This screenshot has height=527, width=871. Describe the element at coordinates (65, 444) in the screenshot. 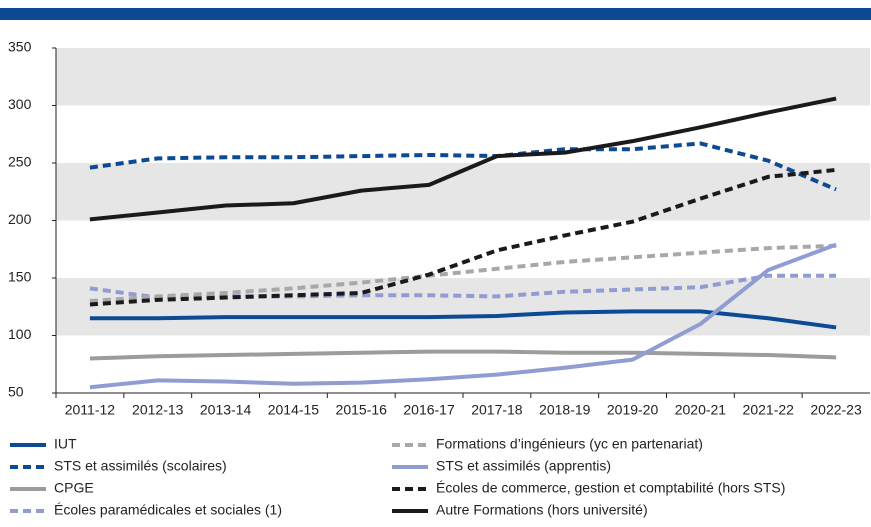

I see `legend-label: IUT` at that location.